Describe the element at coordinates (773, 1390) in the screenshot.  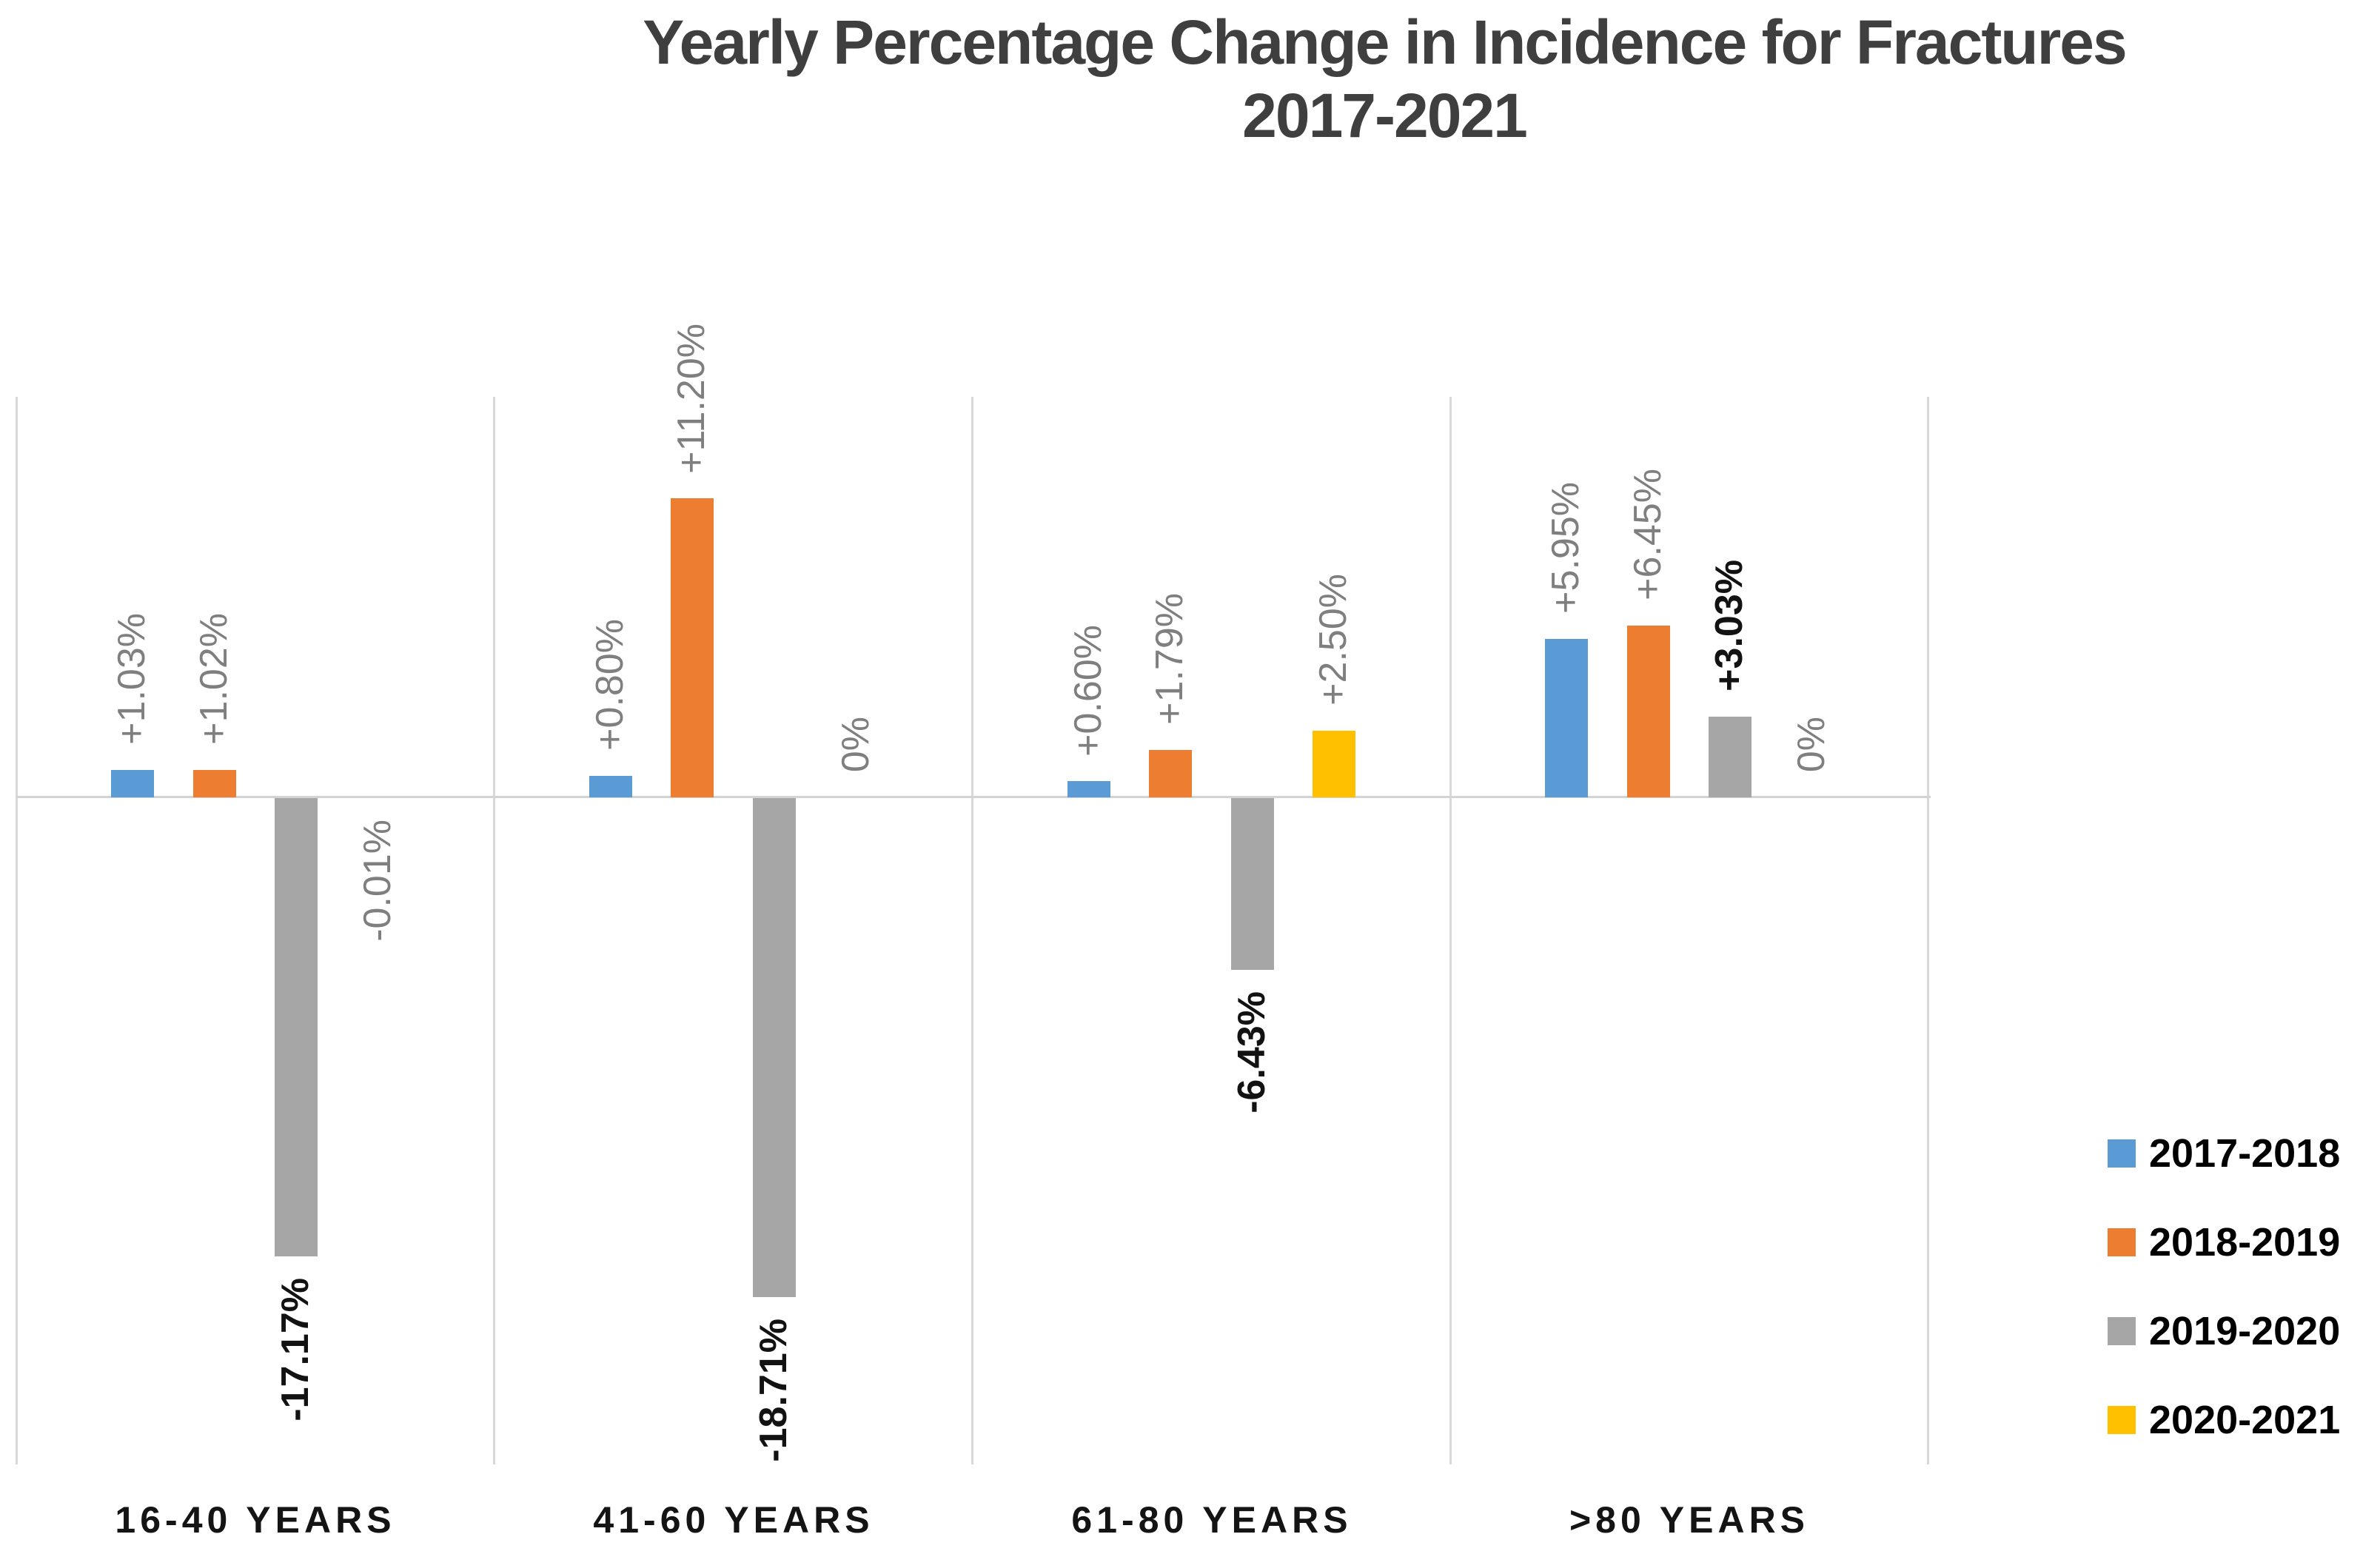
I see `data-label-2019-2020-41-60-years: -18.71%` at that location.